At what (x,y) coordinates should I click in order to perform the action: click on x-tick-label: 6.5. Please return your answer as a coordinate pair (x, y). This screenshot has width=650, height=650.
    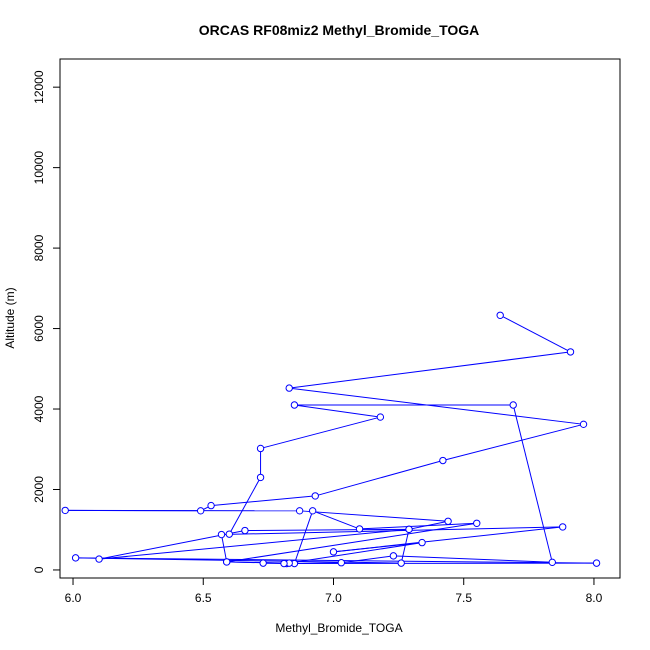
    Looking at the image, I should click on (203, 598).